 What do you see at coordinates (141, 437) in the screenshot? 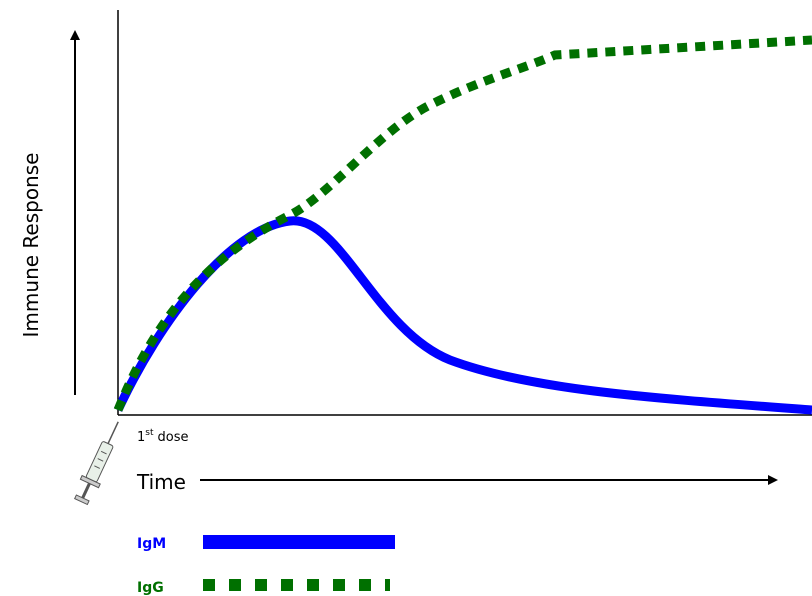
I see `dose-number: 1` at bounding box center [141, 437].